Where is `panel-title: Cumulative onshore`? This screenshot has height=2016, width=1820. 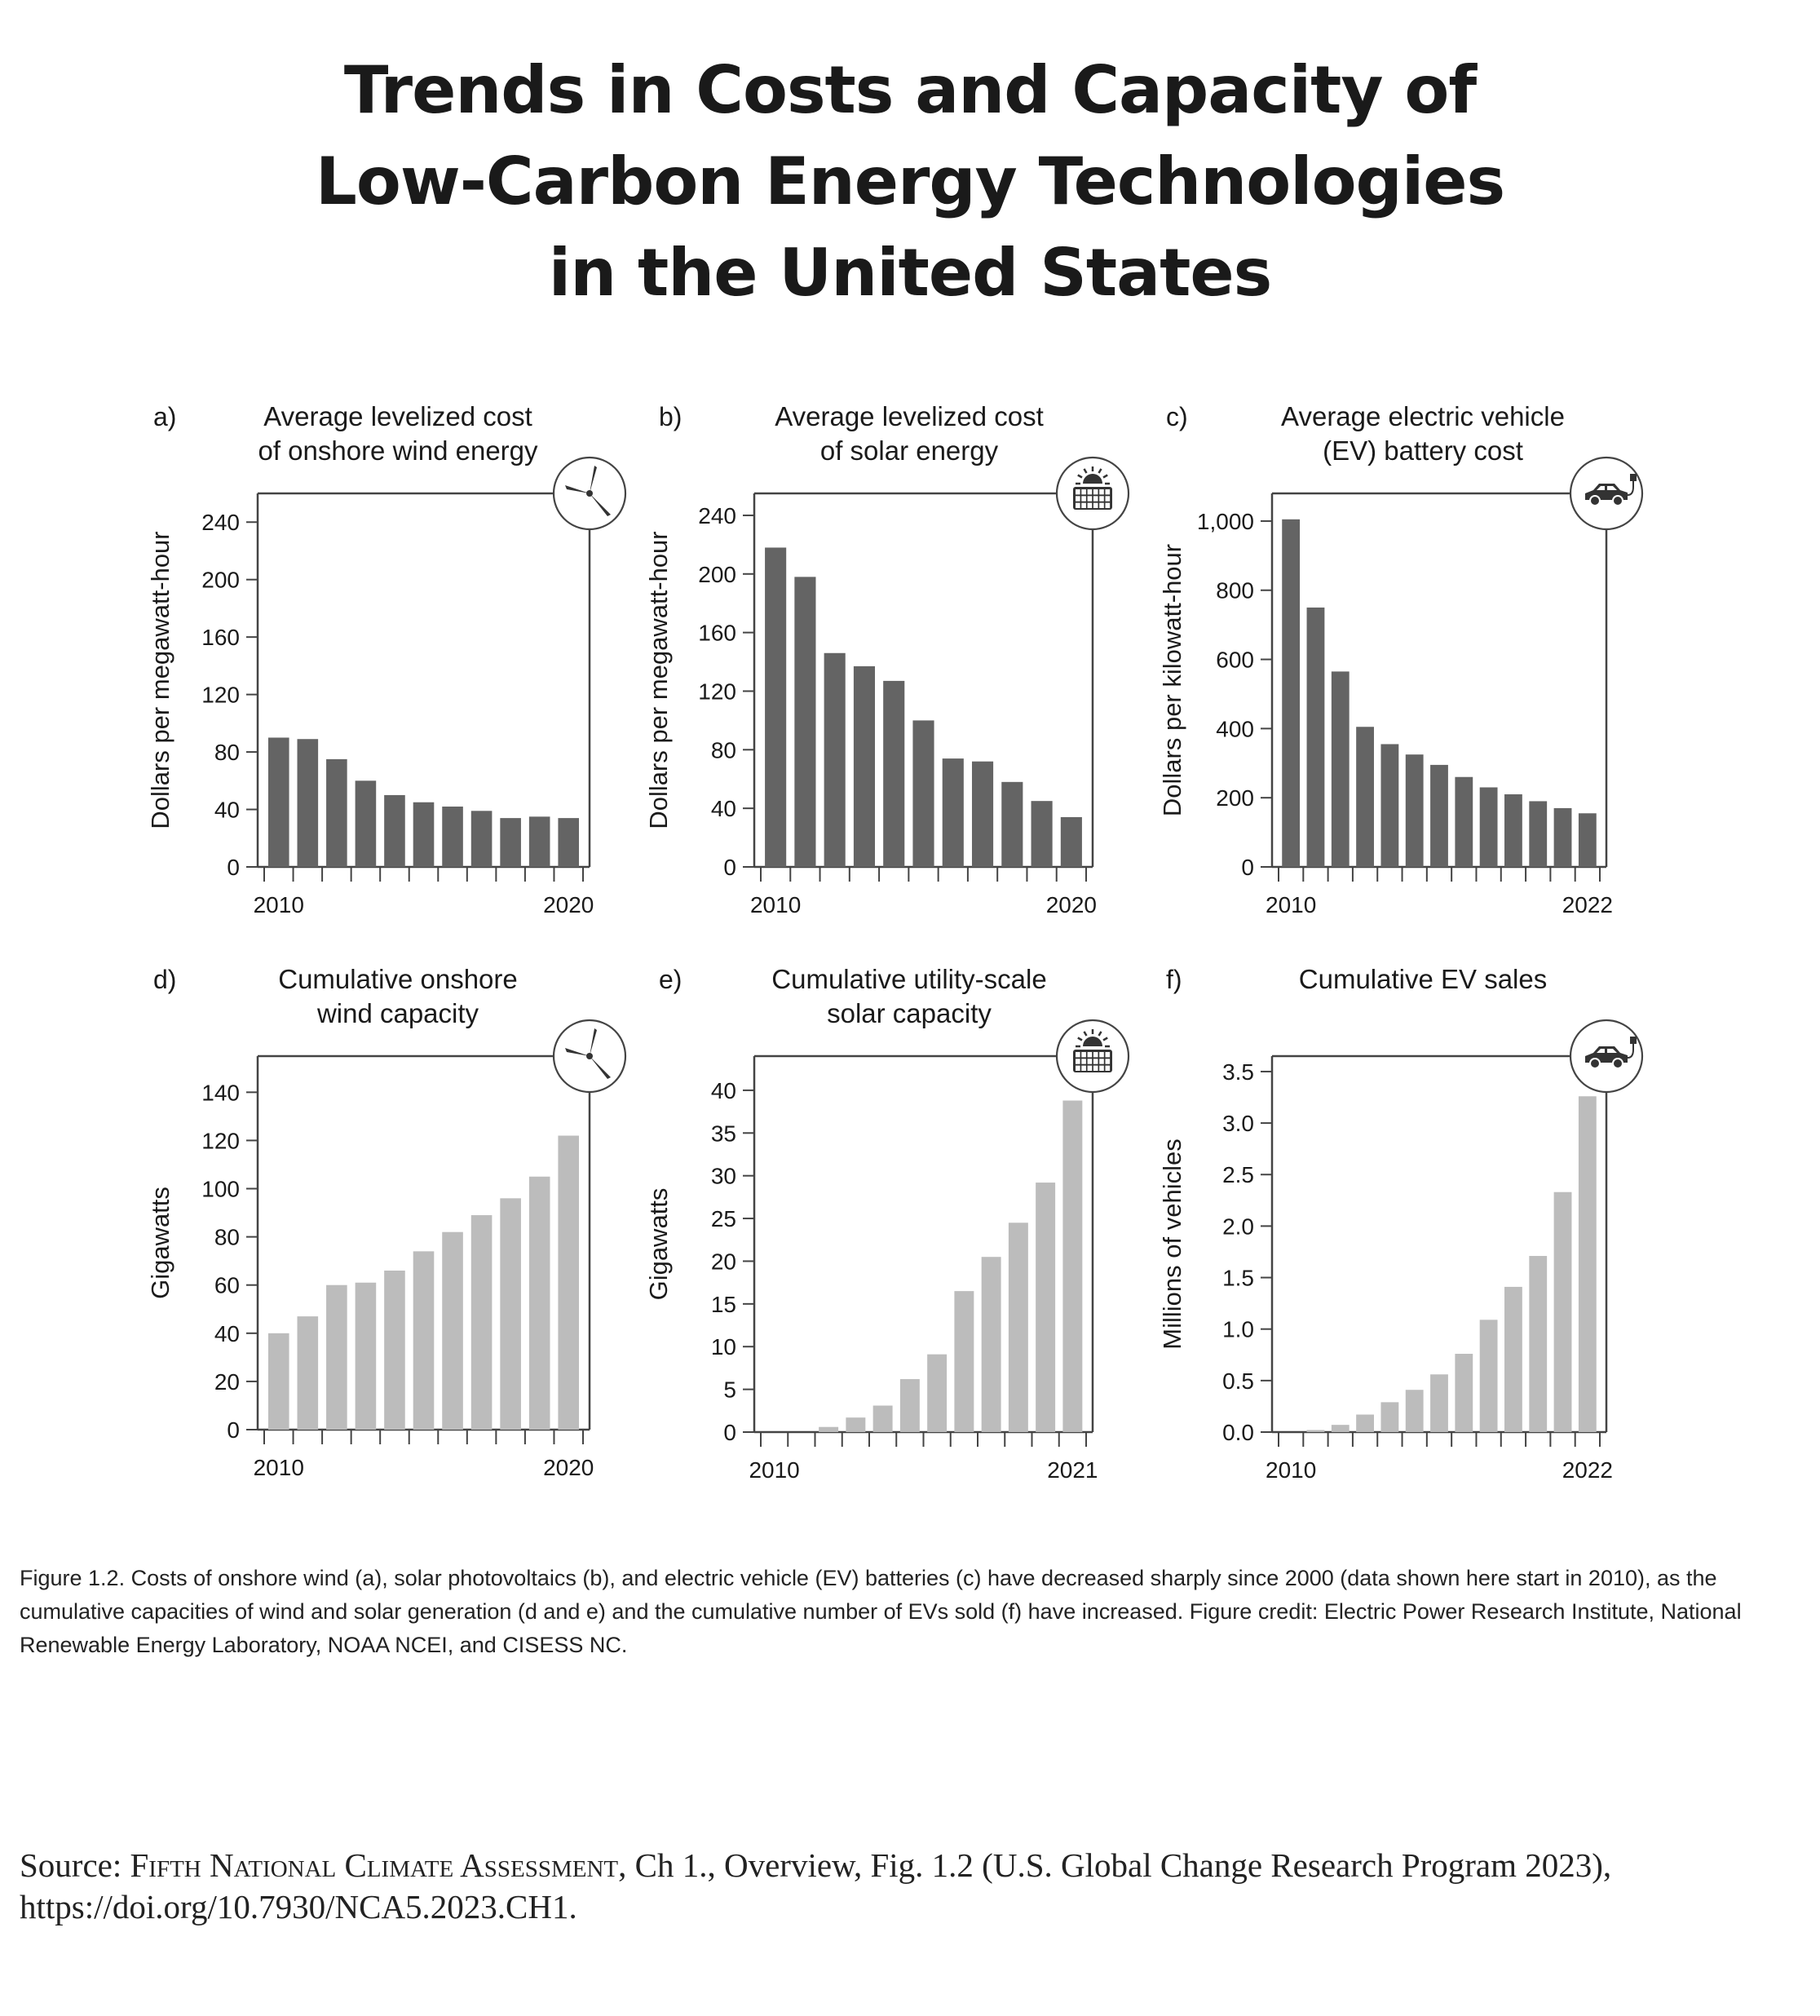
panel-title: Cumulative onshore is located at coordinates (398, 979).